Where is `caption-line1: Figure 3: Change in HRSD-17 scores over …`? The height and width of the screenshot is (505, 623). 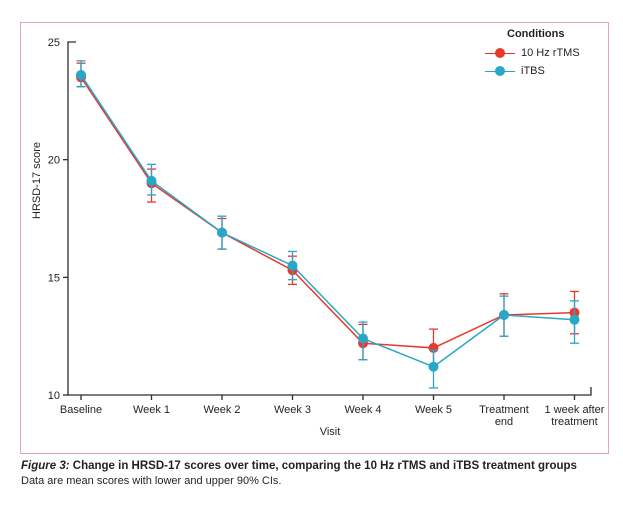 caption-line1: Figure 3: Change in HRSD-17 scores over … is located at coordinates (313, 466).